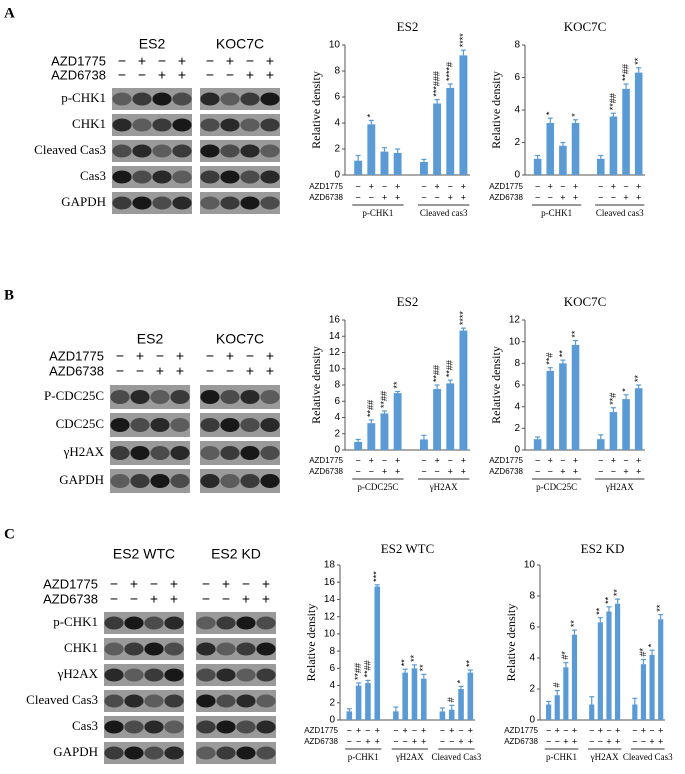 Image resolution: width=685 pixels, height=774 pixels. What do you see at coordinates (70, 149) in the screenshot?
I see `protein-label: Cleaved Cas3` at bounding box center [70, 149].